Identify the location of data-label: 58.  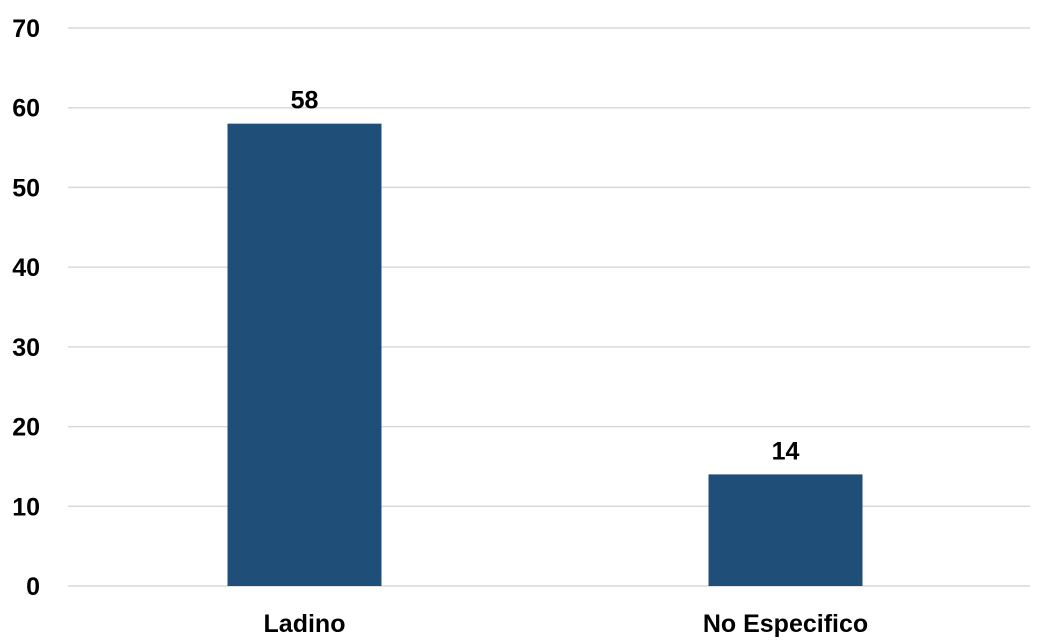
(305, 101).